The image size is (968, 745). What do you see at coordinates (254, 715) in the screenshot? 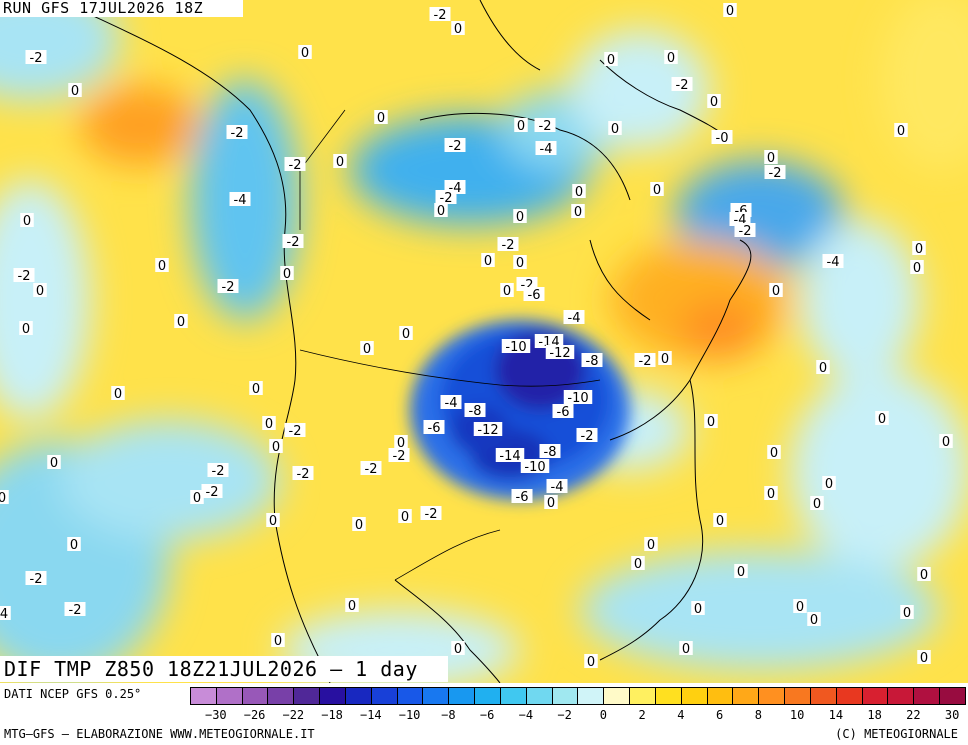
I see `color-scale-tick: −26` at bounding box center [254, 715].